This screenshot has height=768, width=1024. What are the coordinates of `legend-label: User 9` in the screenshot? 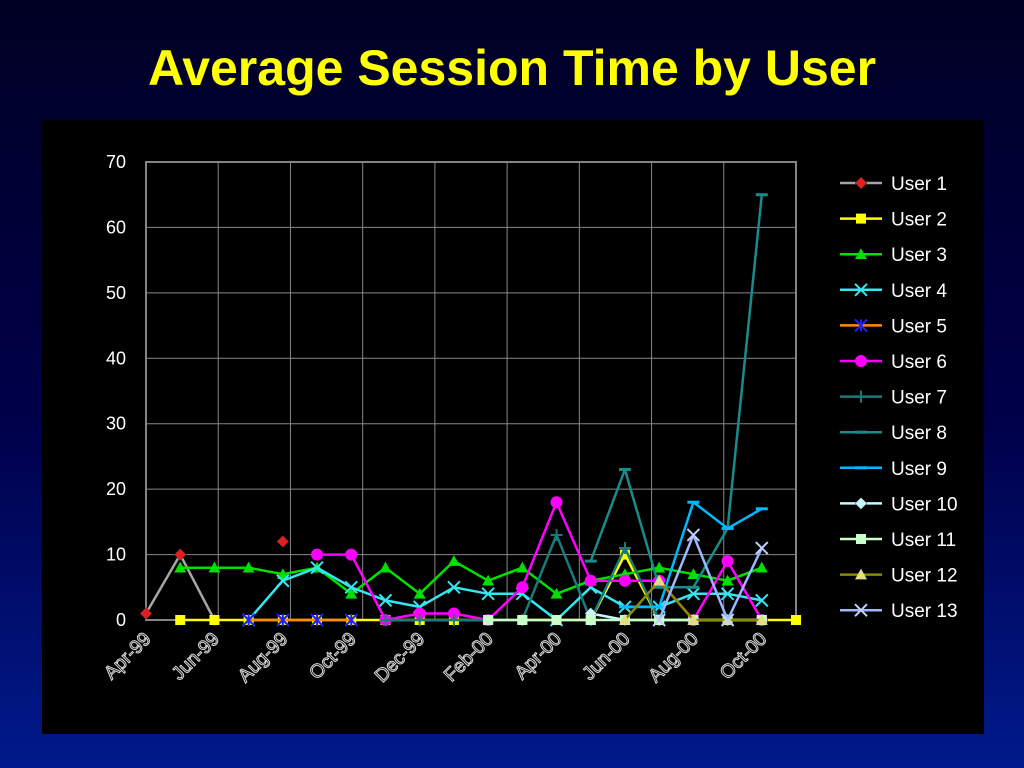 It's located at (919, 469).